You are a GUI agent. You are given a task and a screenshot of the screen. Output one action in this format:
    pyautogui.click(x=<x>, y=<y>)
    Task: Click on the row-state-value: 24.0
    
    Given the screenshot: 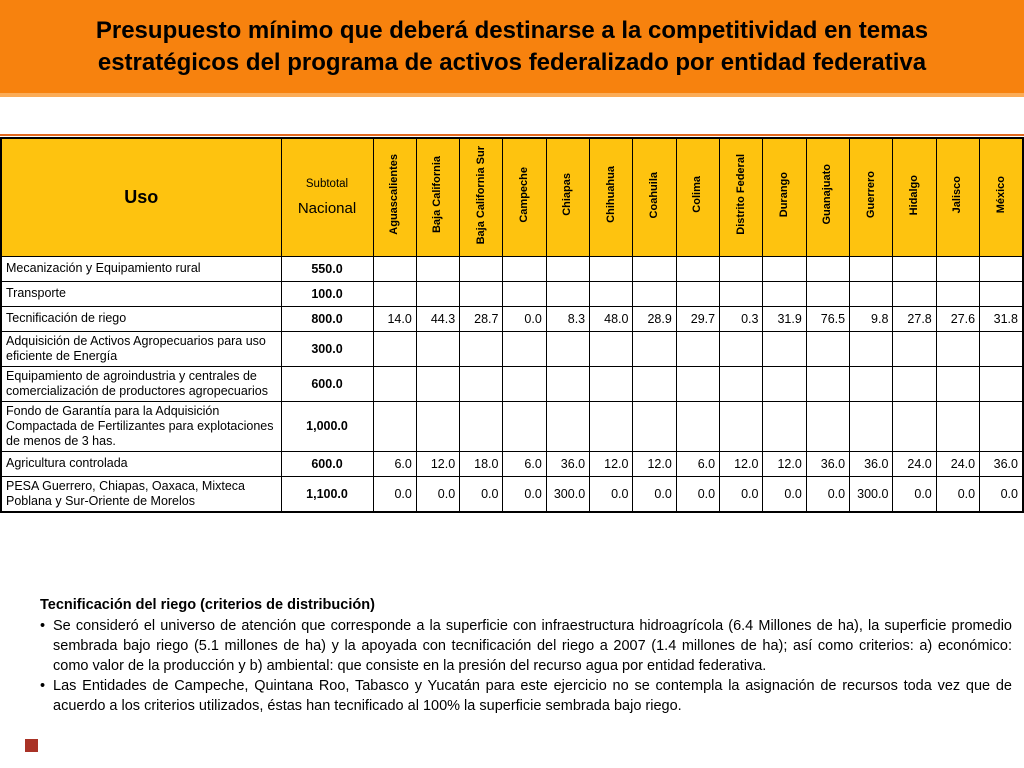 What is the action you would take?
    pyautogui.click(x=958, y=463)
    